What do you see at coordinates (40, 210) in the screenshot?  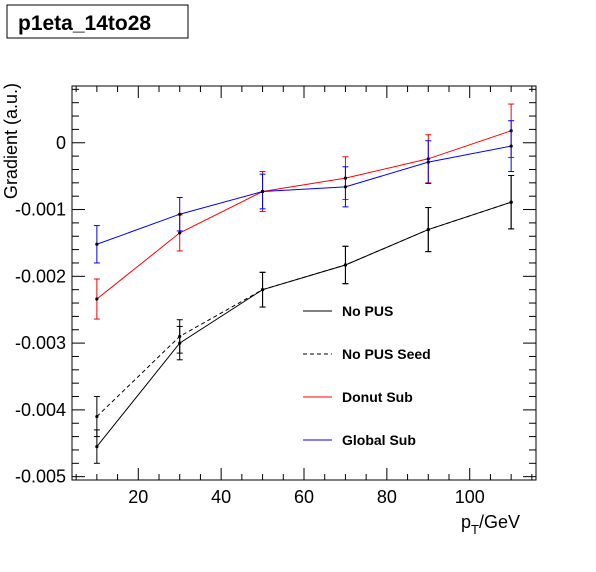 I see `y-tick-label: -0.001` at bounding box center [40, 210].